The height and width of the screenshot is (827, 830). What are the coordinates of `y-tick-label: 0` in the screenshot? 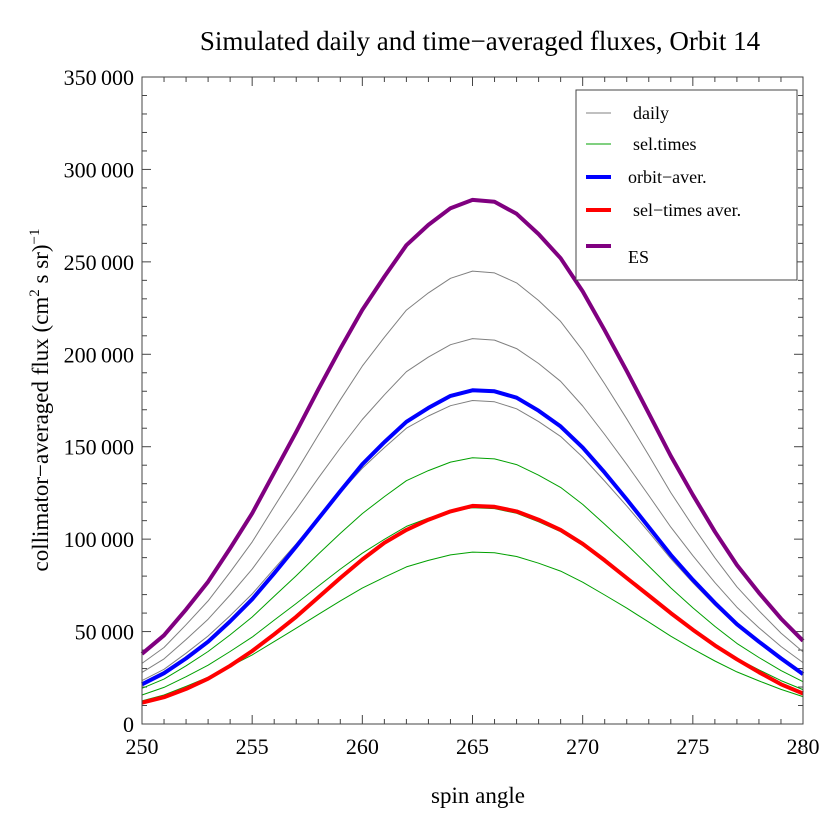 It's located at (128, 724).